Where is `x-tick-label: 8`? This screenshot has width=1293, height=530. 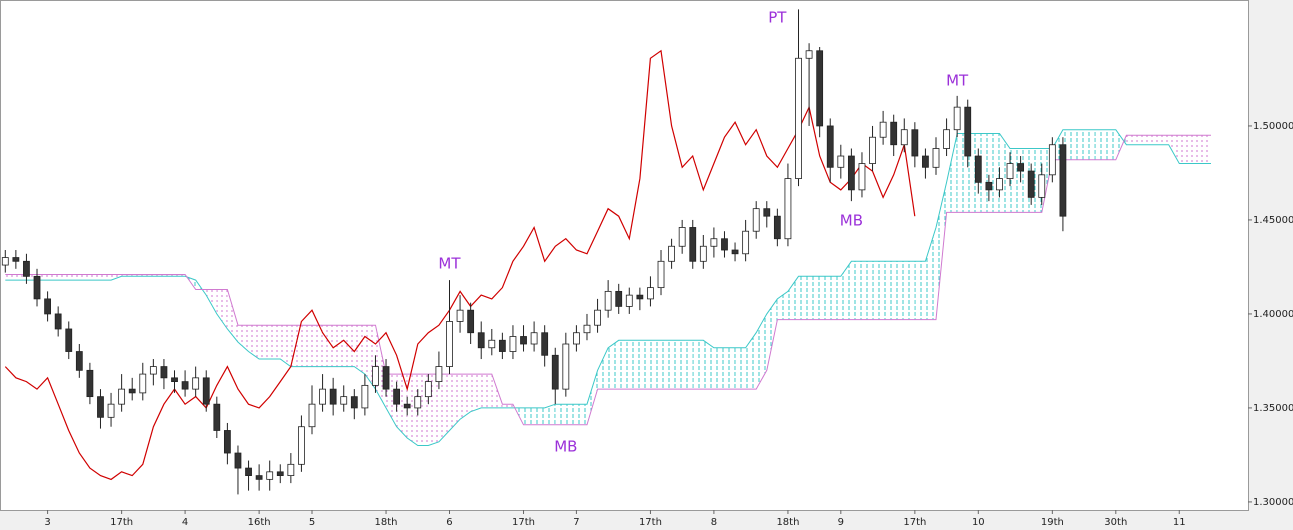 x-tick-label: 8 is located at coordinates (714, 522).